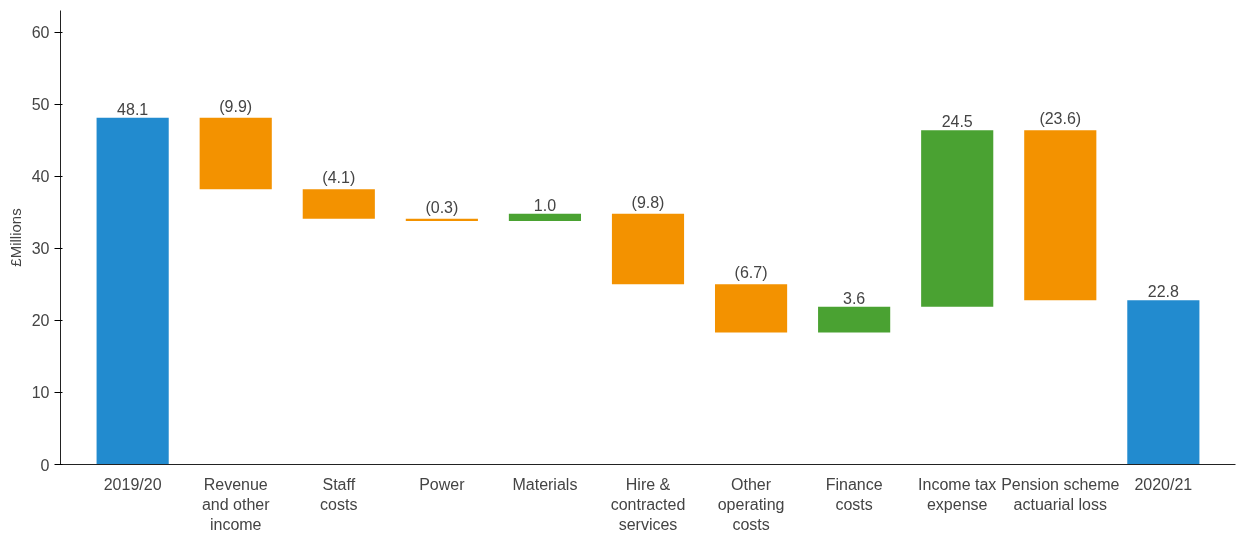 The image size is (1242, 538). What do you see at coordinates (40, 321) in the screenshot?
I see `y-tick-label: 20` at bounding box center [40, 321].